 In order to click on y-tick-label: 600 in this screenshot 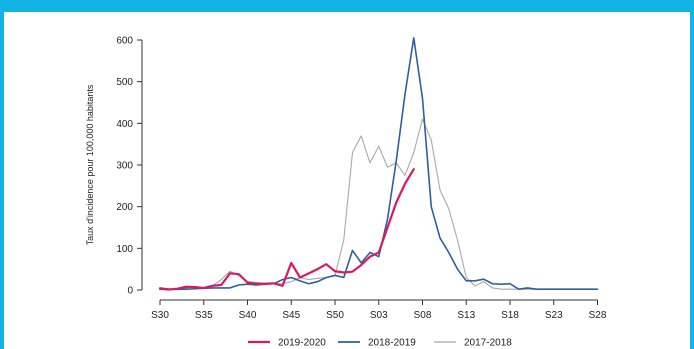, I will do `click(124, 41)`.